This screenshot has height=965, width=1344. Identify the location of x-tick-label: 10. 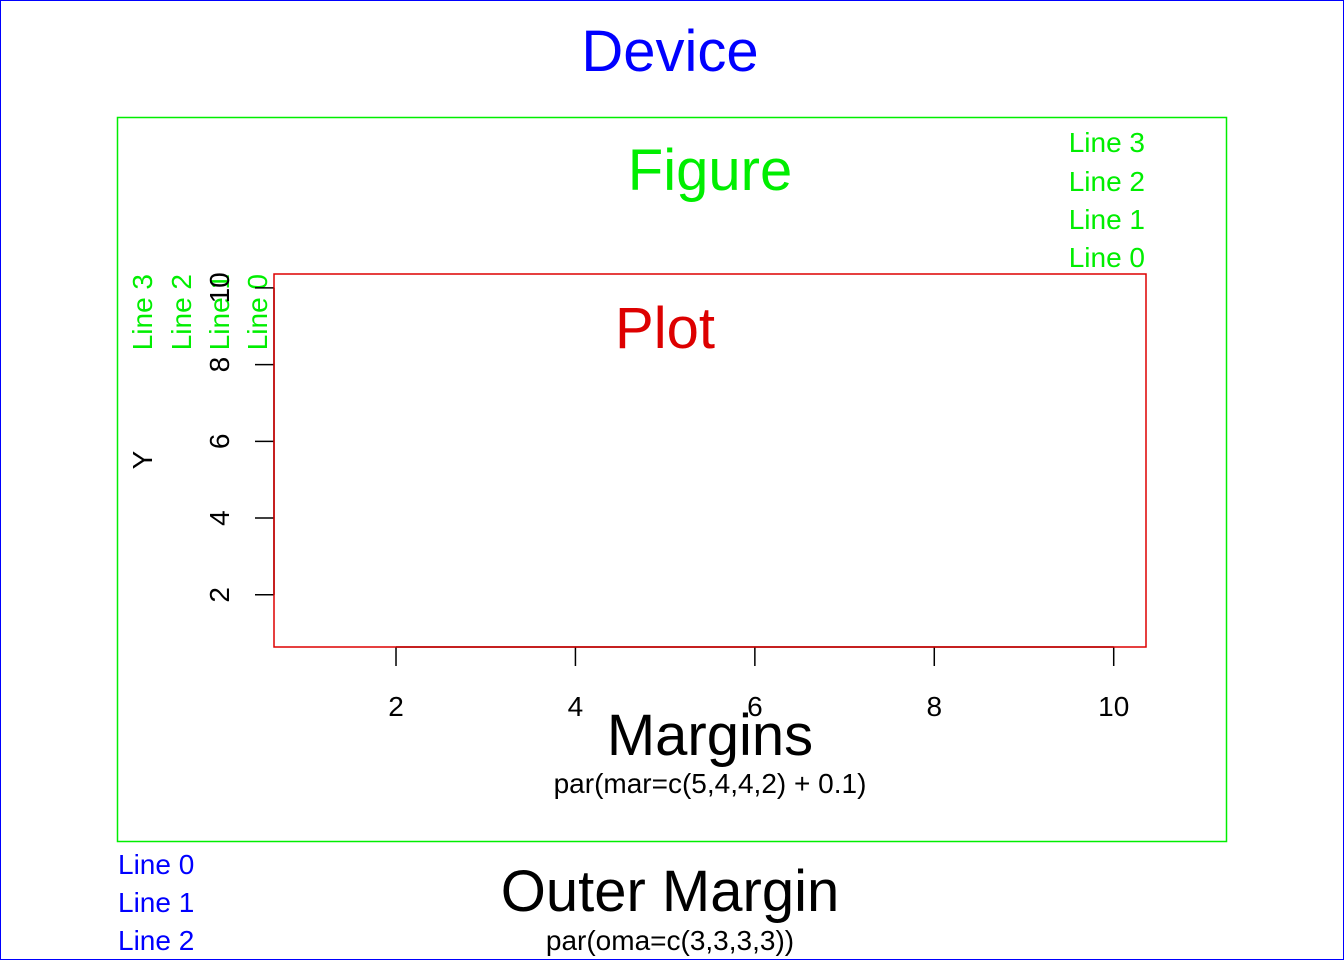
(1113, 706).